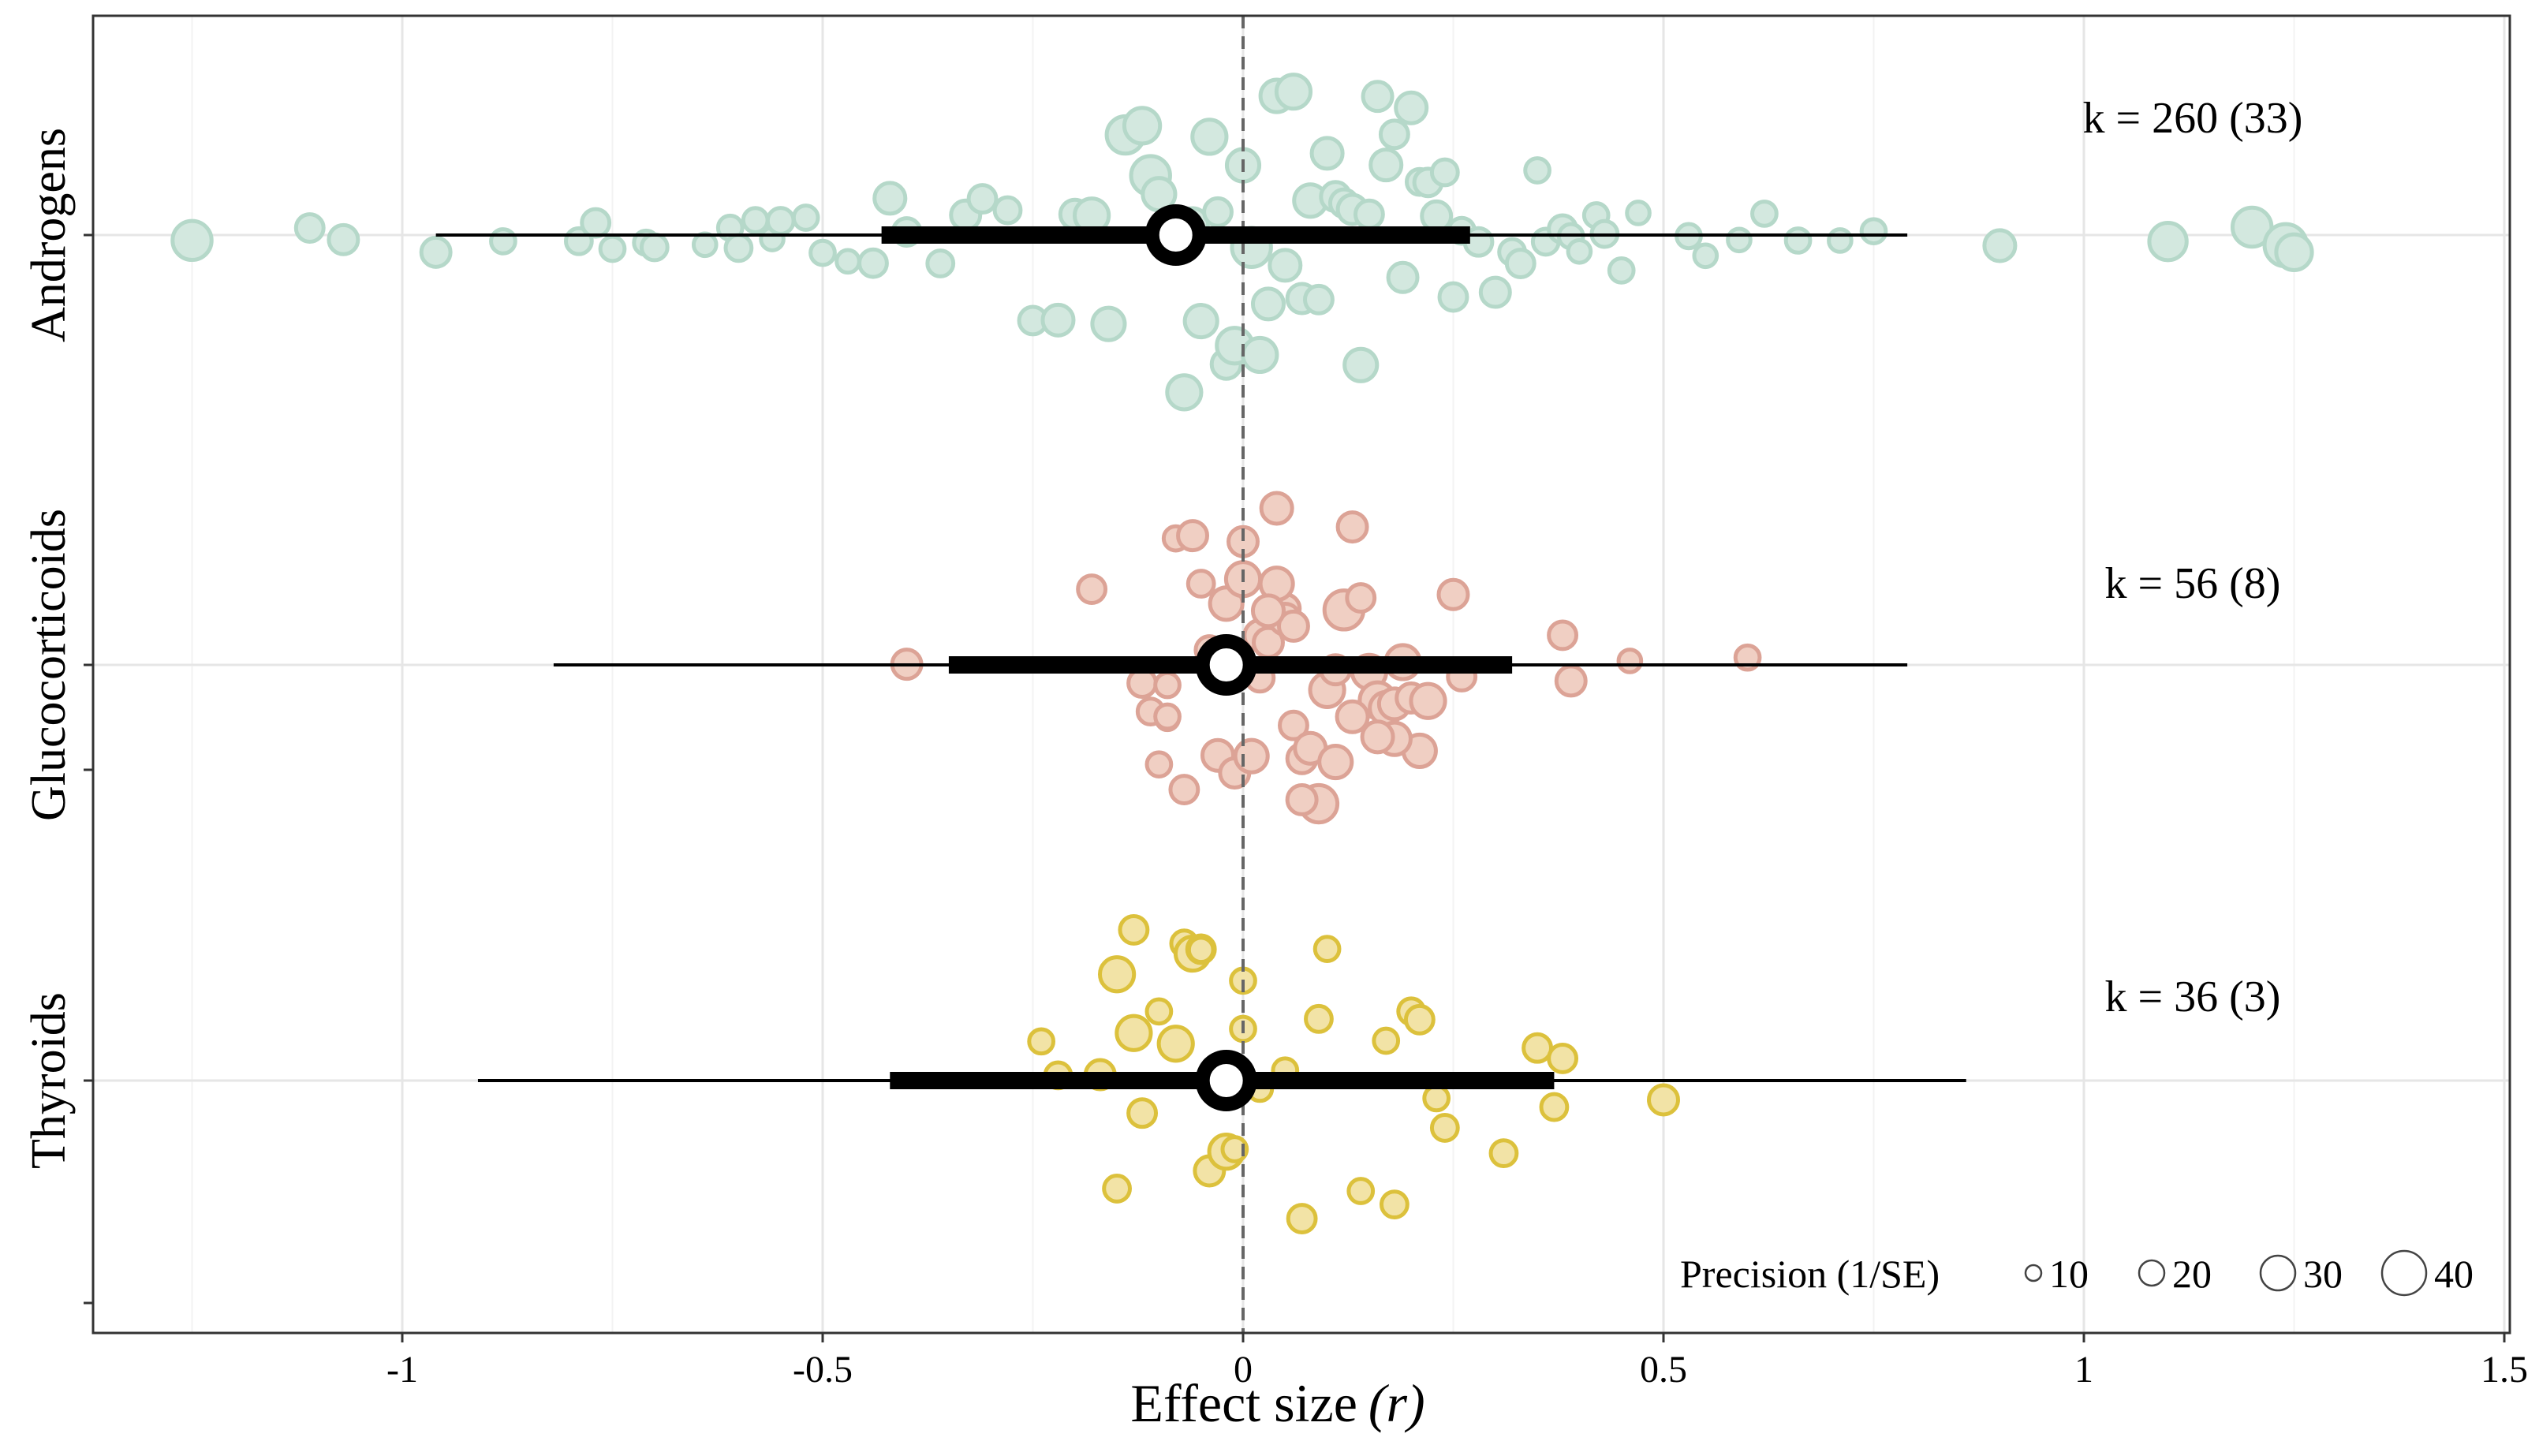 This screenshot has width=2539, height=1456. What do you see at coordinates (2504, 1370) in the screenshot?
I see `x-tick-label-5: 1.5` at bounding box center [2504, 1370].